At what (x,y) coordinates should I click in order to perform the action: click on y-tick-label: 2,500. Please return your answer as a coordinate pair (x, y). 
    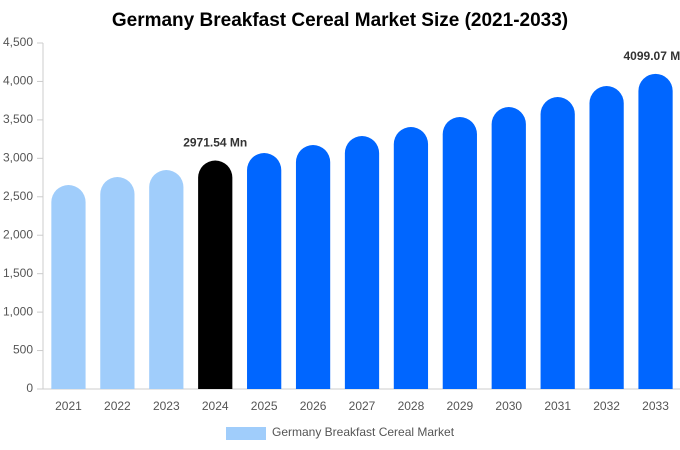
    Looking at the image, I should click on (18, 196).